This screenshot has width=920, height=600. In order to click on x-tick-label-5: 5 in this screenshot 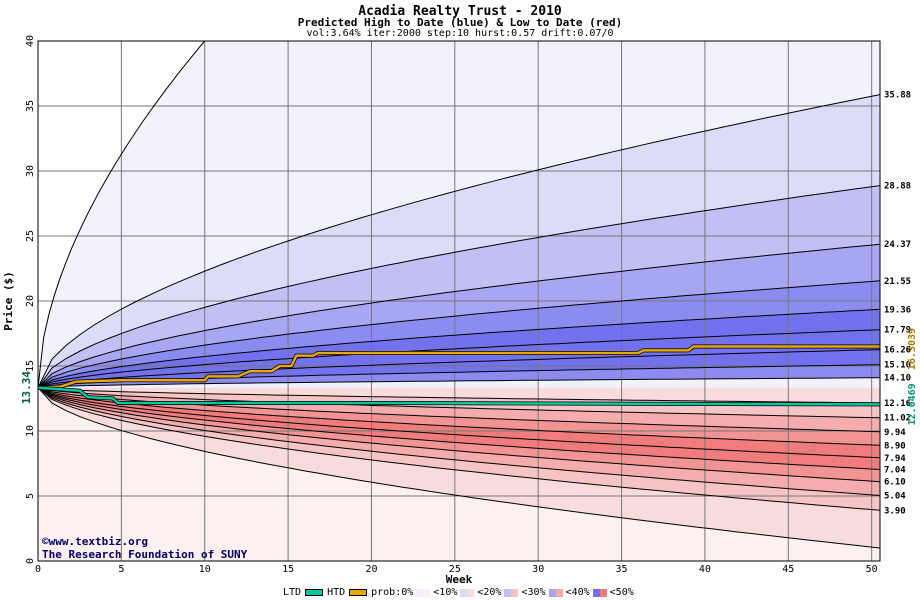, I will do `click(121, 569)`.